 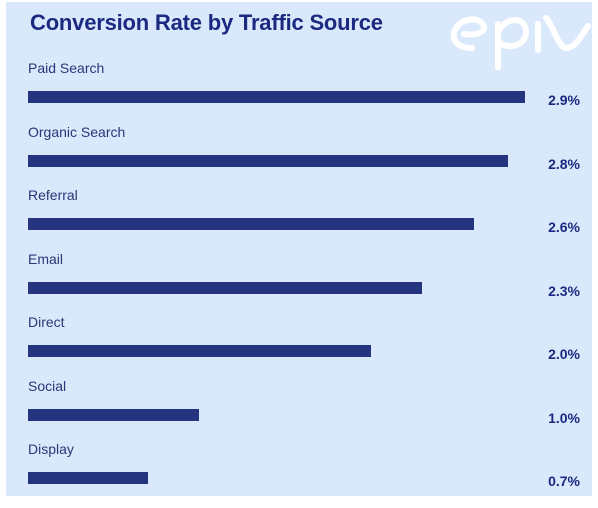 What do you see at coordinates (51, 449) in the screenshot?
I see `category-label: Display` at bounding box center [51, 449].